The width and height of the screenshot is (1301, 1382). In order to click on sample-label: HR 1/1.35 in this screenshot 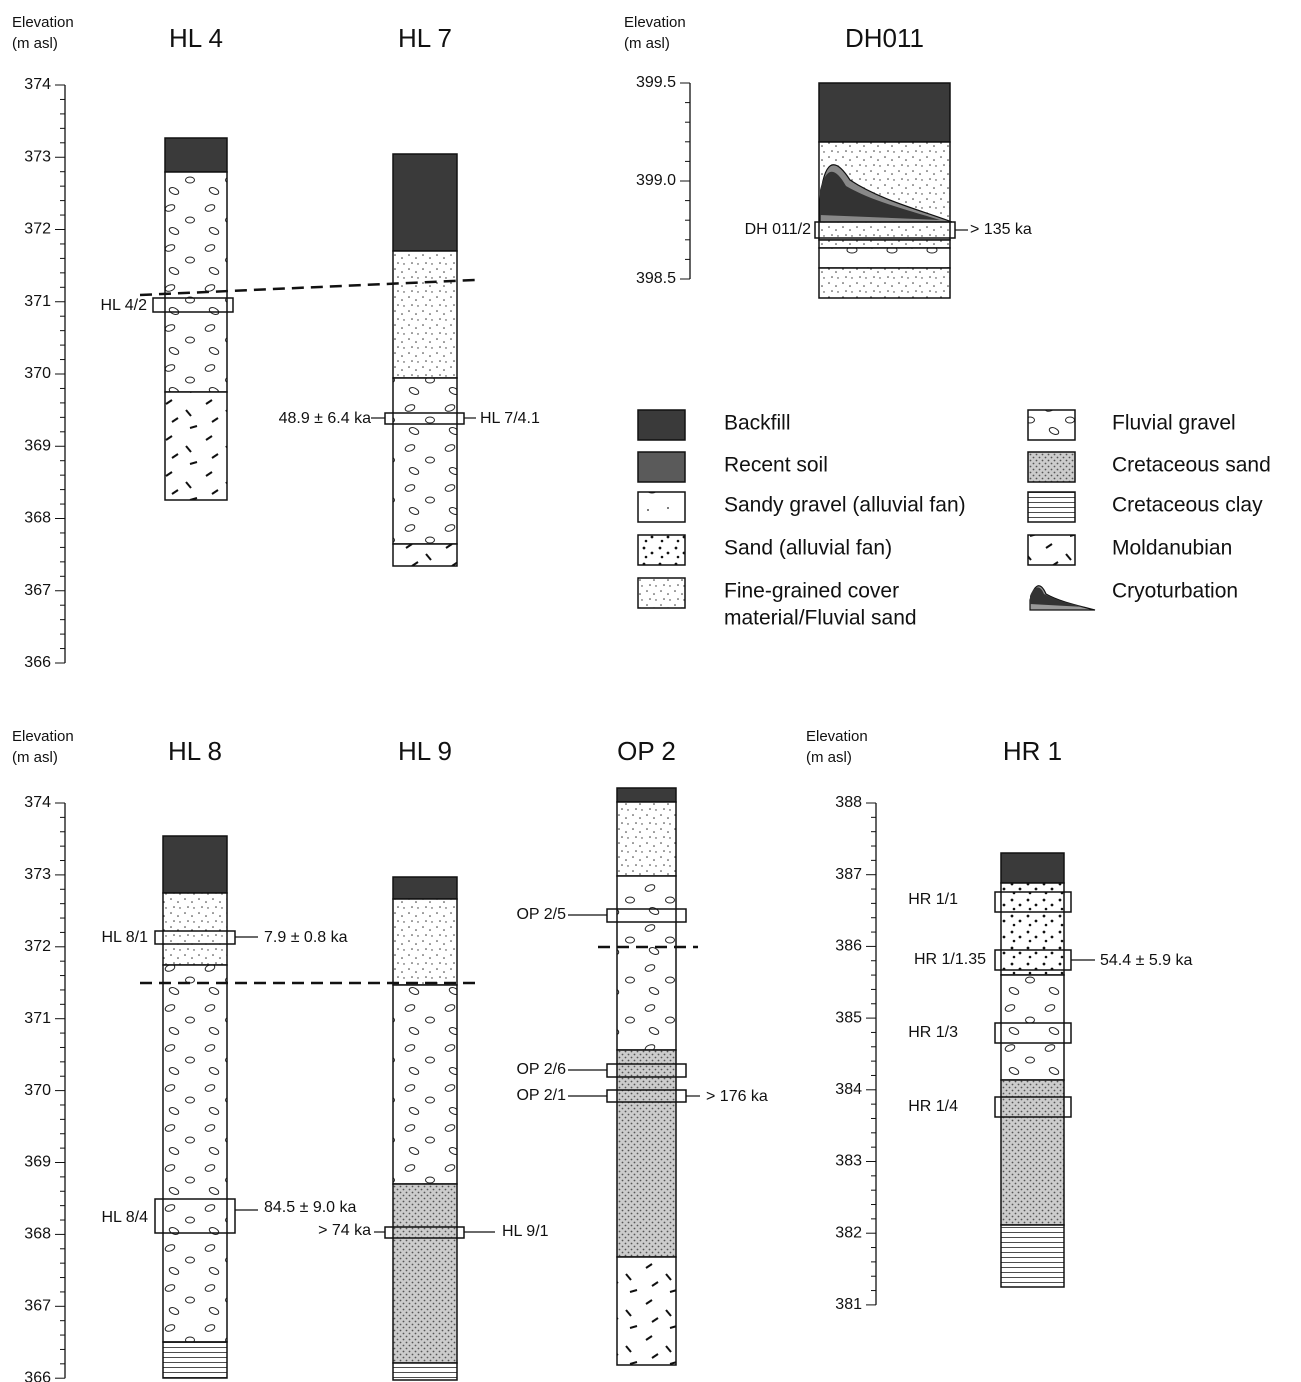, I will do `click(950, 959)`.